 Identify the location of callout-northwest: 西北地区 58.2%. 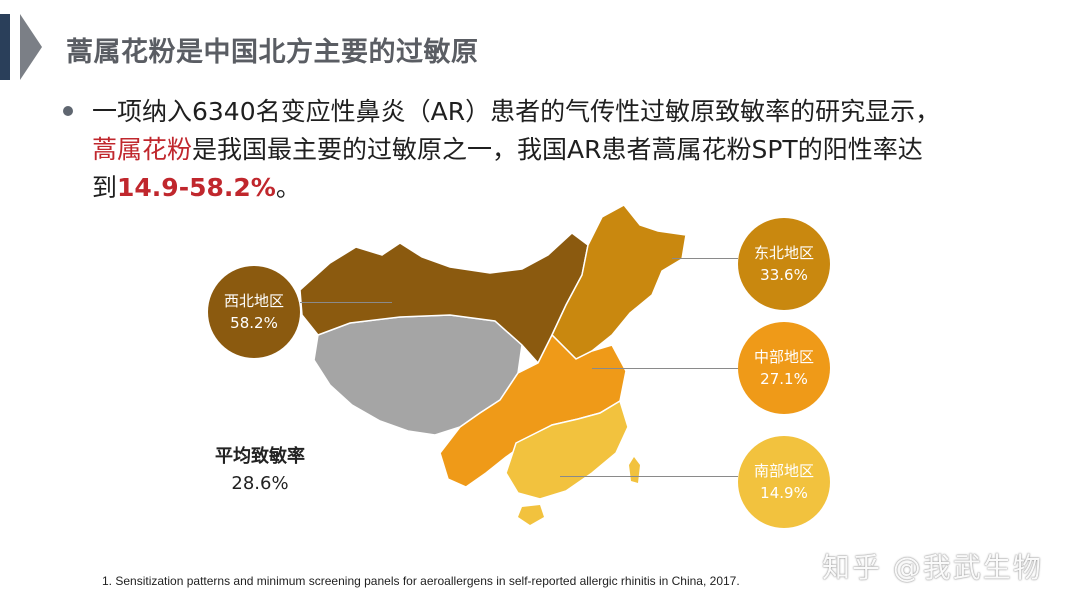
(254, 312).